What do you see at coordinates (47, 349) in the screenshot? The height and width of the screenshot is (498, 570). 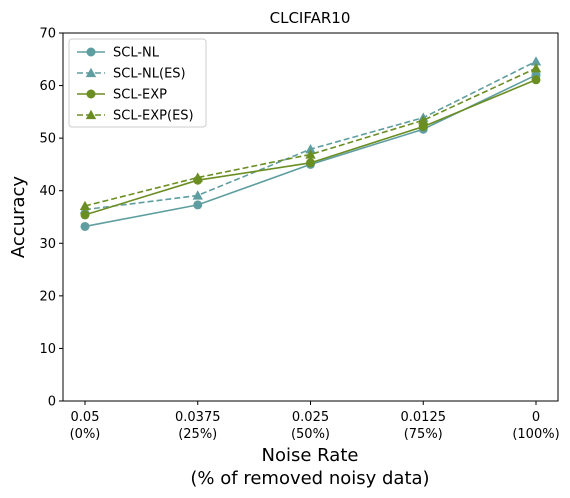 I see `y-tick-label: 10` at bounding box center [47, 349].